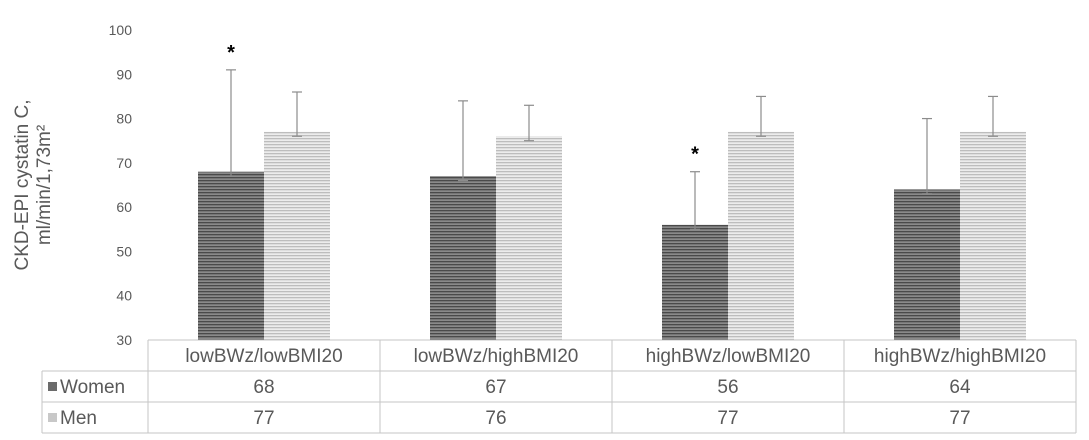 This screenshot has height=440, width=1089. What do you see at coordinates (22, 184) in the screenshot?
I see `y-axis-label-line: CKD-EPI cystatin C,` at bounding box center [22, 184].